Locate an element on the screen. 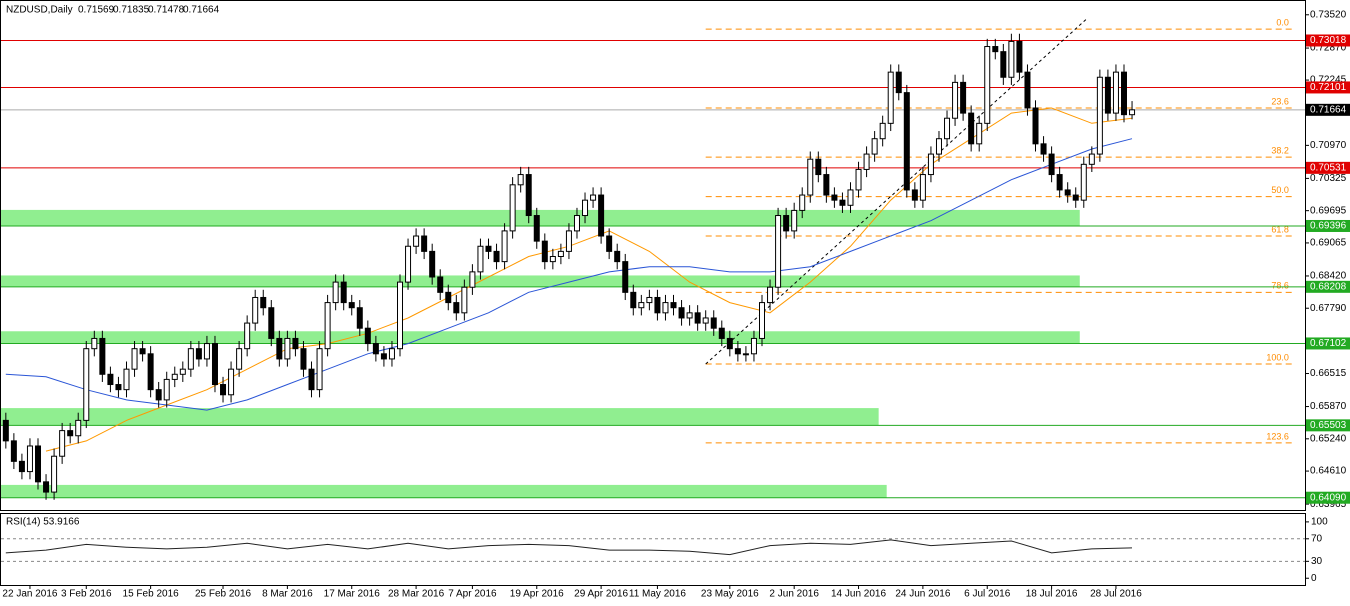 This screenshot has height=606, width=1350. ohlc-high: 0.71835 is located at coordinates (131, 10).